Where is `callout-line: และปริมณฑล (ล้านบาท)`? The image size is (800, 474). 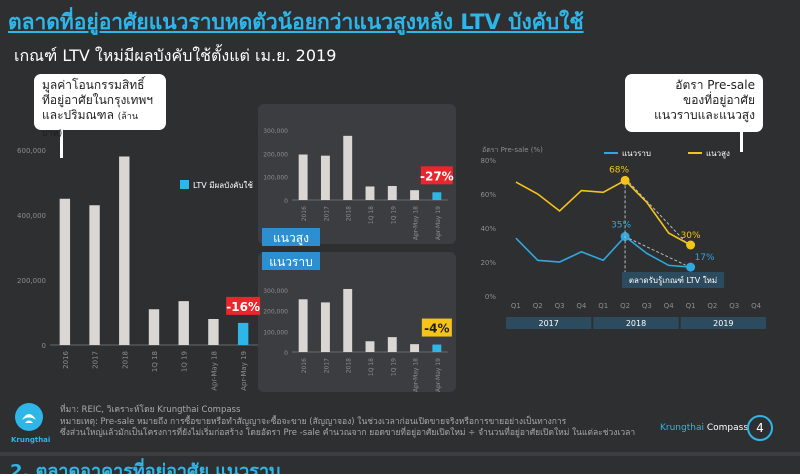 callout-line: และปริมณฑล (ล้านบาท) is located at coordinates (100, 125).